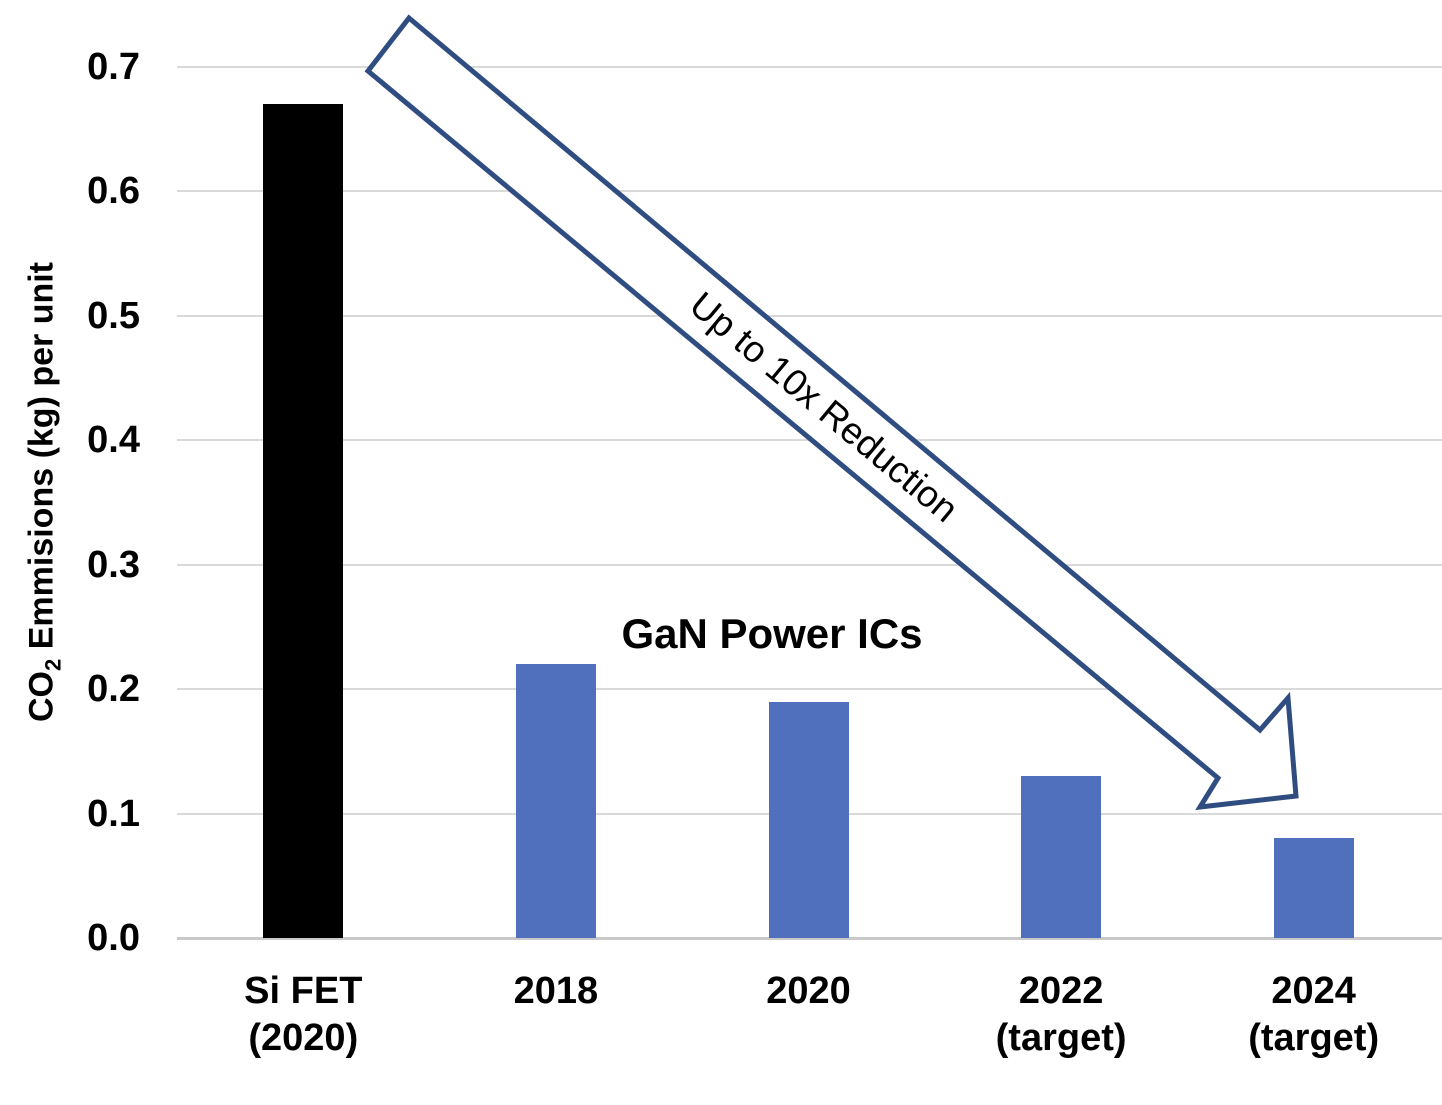 This screenshot has height=1105, width=1442. I want to click on bar-2020, so click(808, 819).